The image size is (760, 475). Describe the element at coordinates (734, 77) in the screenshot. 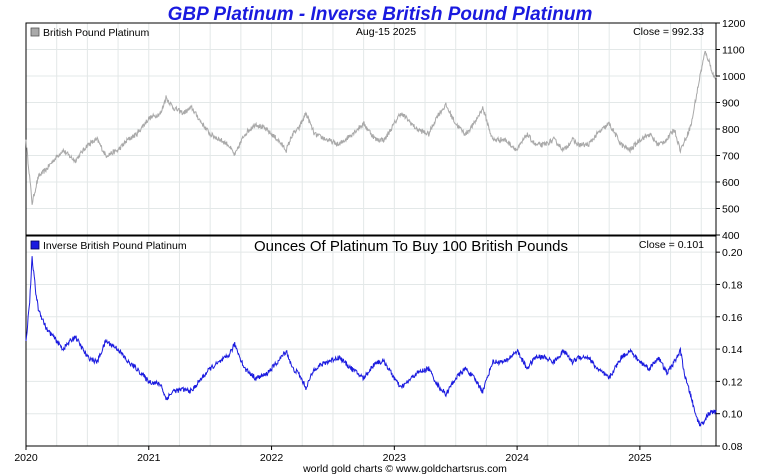

I see `top-y-tick-label: 1000` at that location.